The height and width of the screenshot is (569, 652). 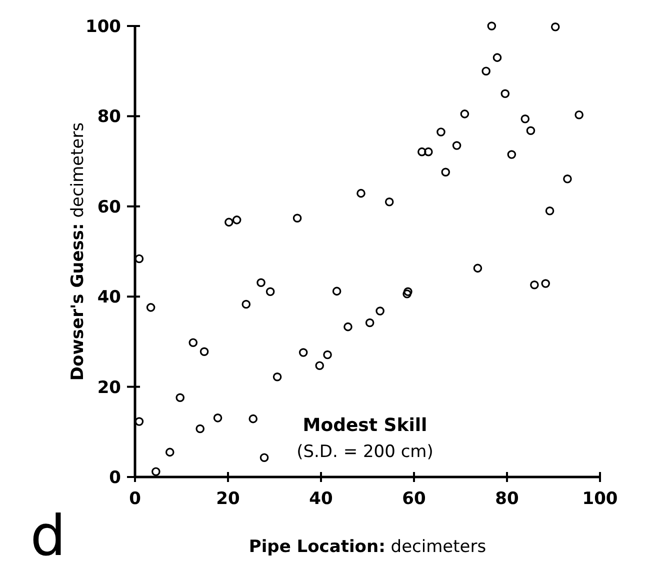 I want to click on annotation: Modest Skill, so click(x=365, y=425).